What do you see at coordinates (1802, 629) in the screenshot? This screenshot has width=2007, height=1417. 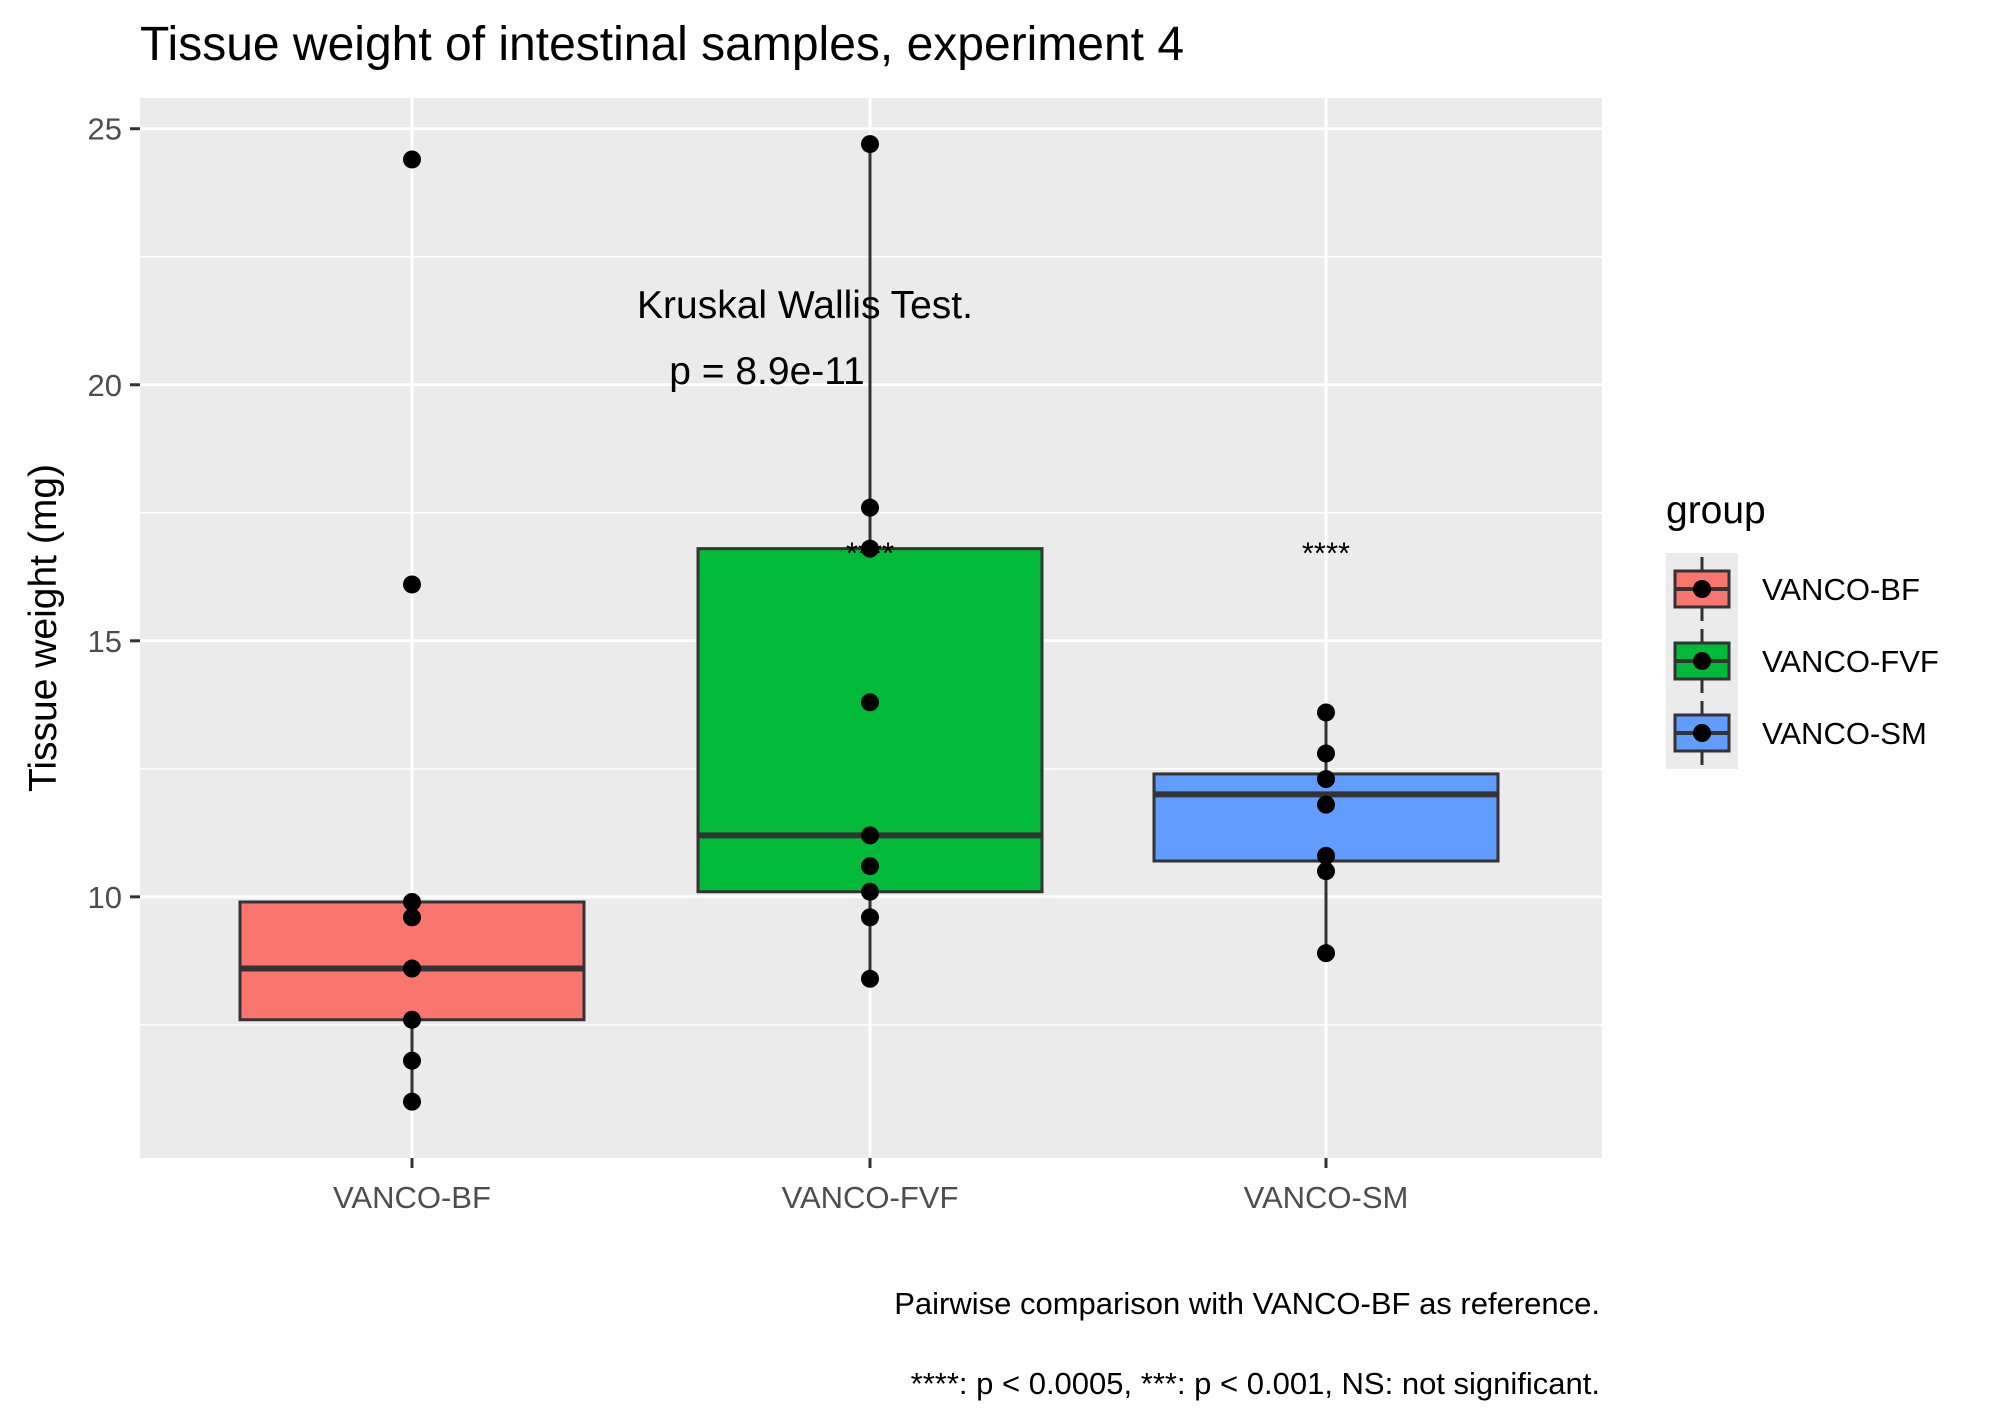 I see `legend: group VANCO-BF VANCO-FVF VANCO-SM` at bounding box center [1802, 629].